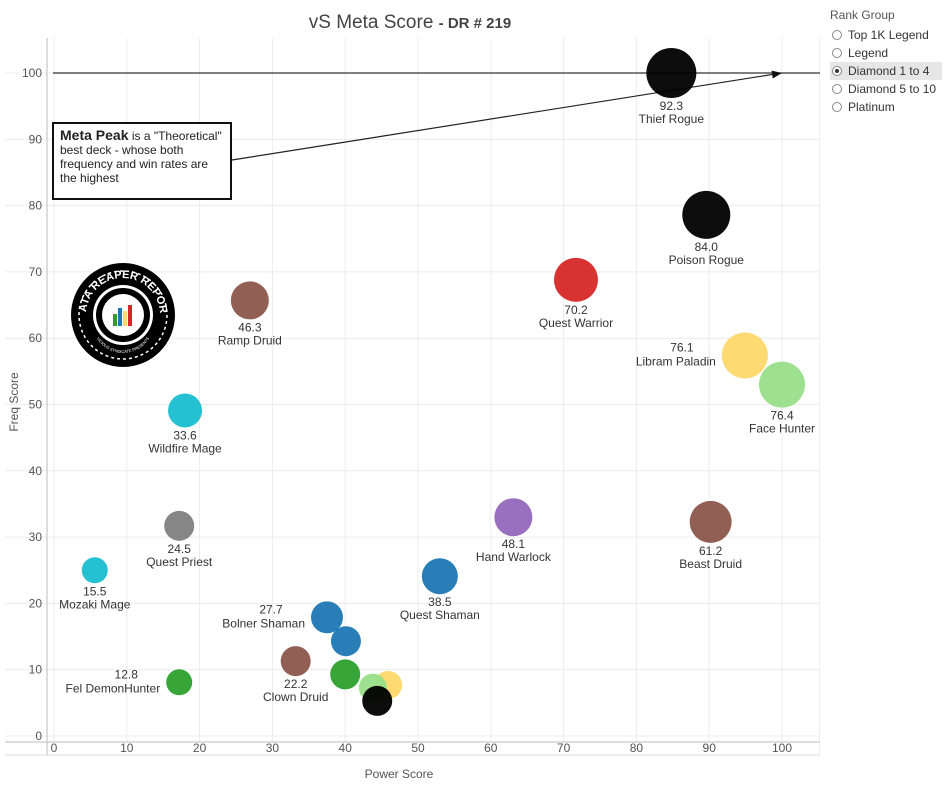 The height and width of the screenshot is (791, 946). Describe the element at coordinates (513, 517) in the screenshot. I see `data-point-hand-warlock` at that location.